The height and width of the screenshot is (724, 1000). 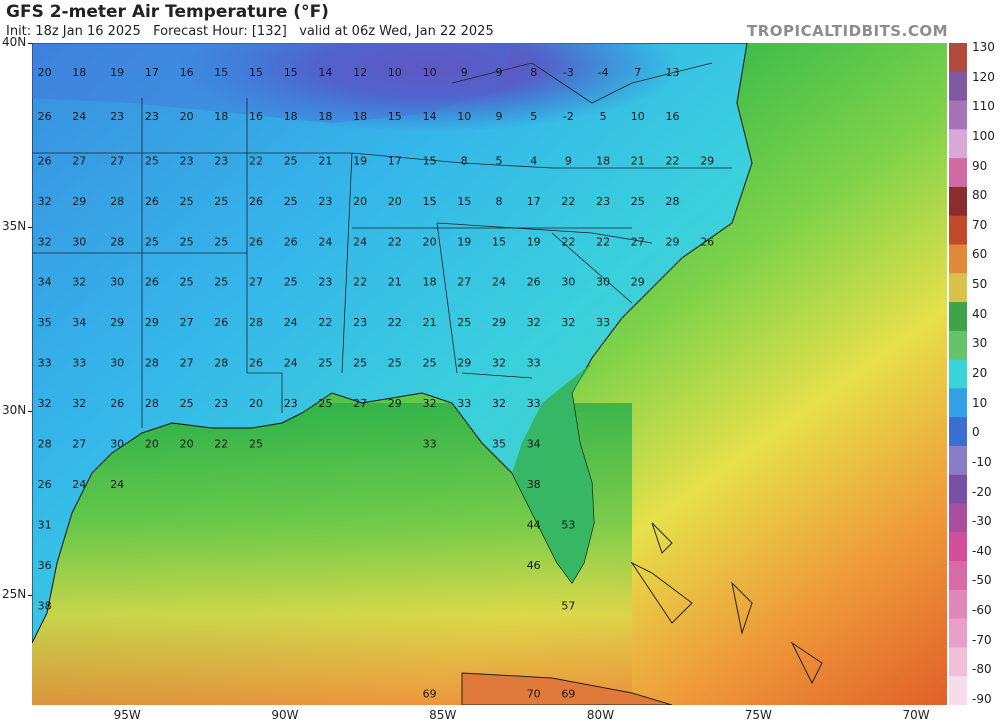 I want to click on colorbar-label: 130, so click(x=983, y=47).